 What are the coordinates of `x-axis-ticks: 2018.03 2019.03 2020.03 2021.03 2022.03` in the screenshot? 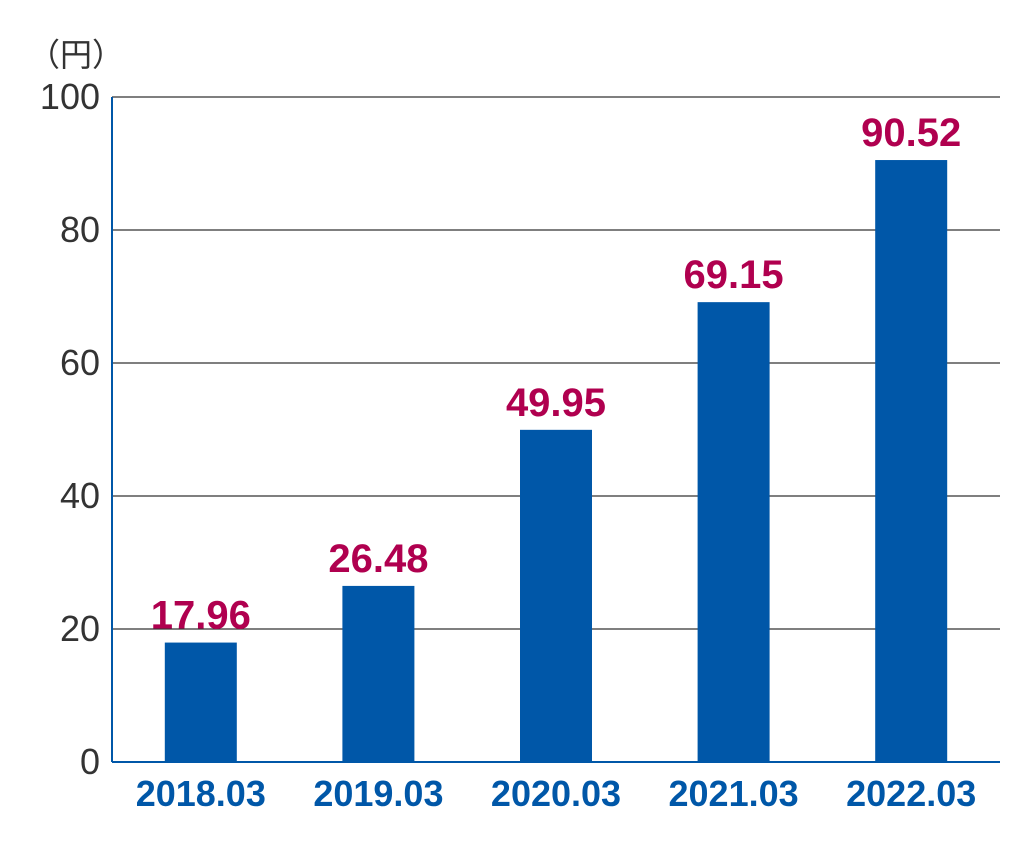 It's located at (556, 793).